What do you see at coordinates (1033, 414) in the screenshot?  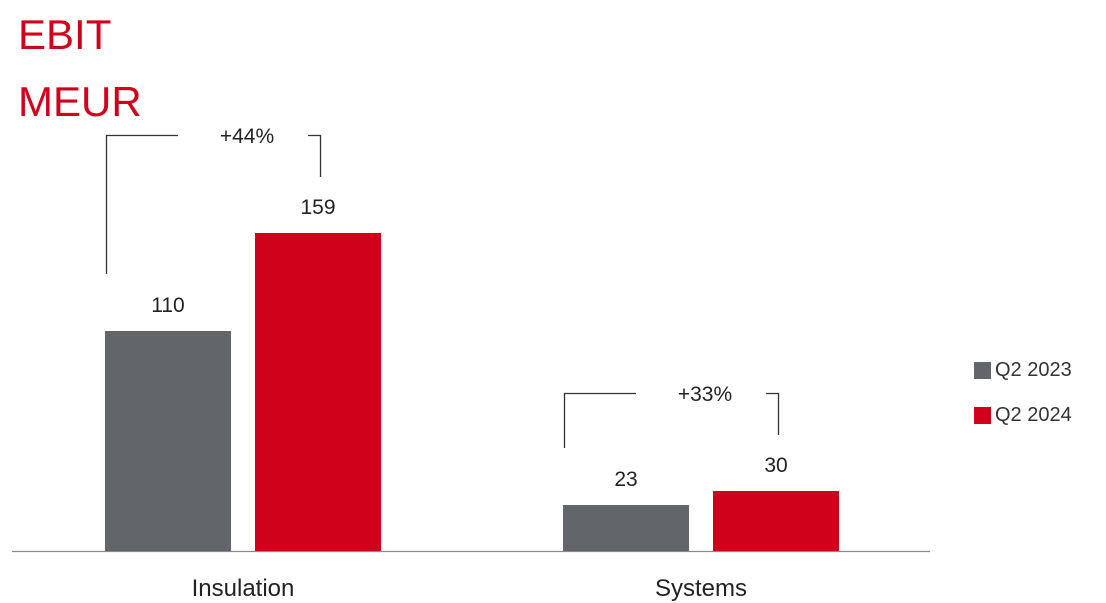 I see `legend-label-q2-2024: Q2 2024` at bounding box center [1033, 414].